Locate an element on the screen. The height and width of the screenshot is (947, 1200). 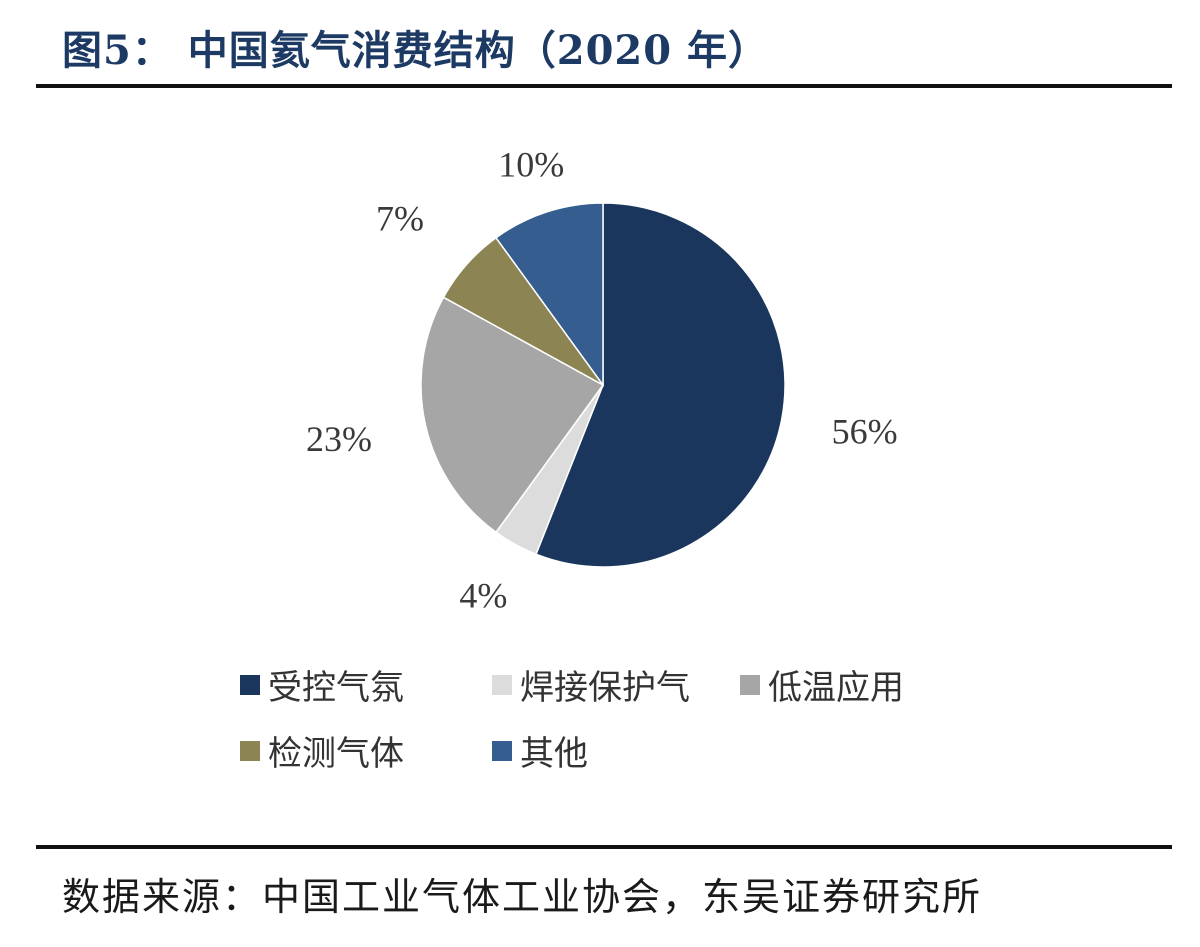
slice-label-4: 7% is located at coordinates (400, 218).